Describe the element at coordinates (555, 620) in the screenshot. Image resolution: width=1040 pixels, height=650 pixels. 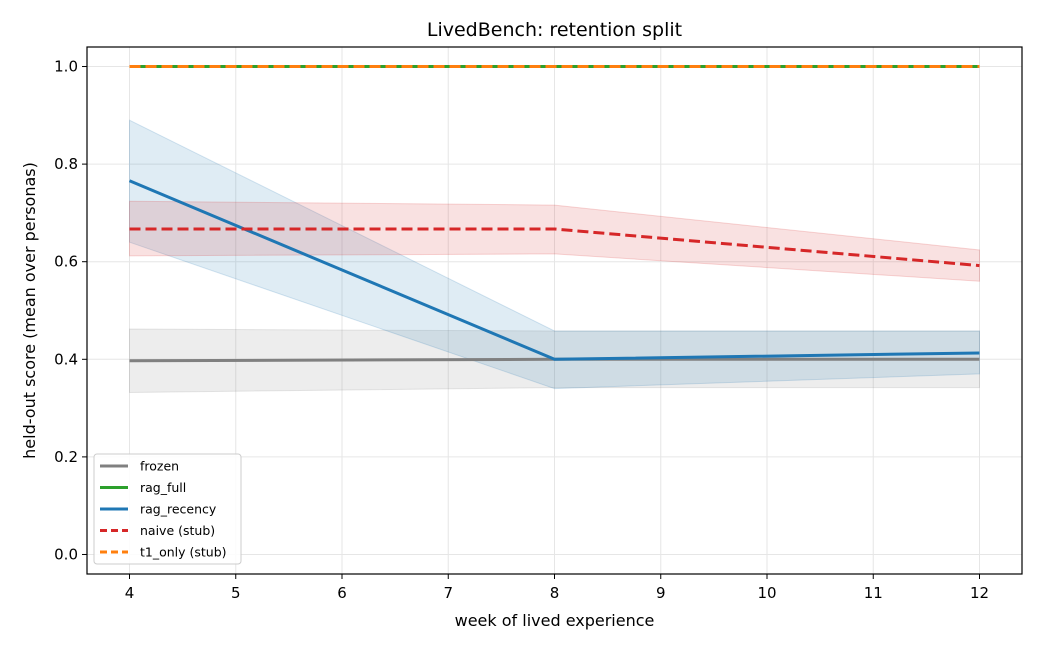
I see `x-axis-label: week of lived experience` at that location.